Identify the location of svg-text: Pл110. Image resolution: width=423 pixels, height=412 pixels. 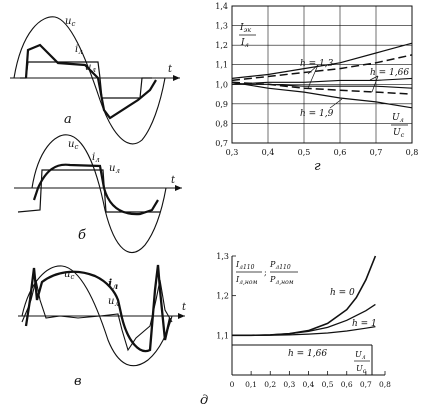
(280, 265).